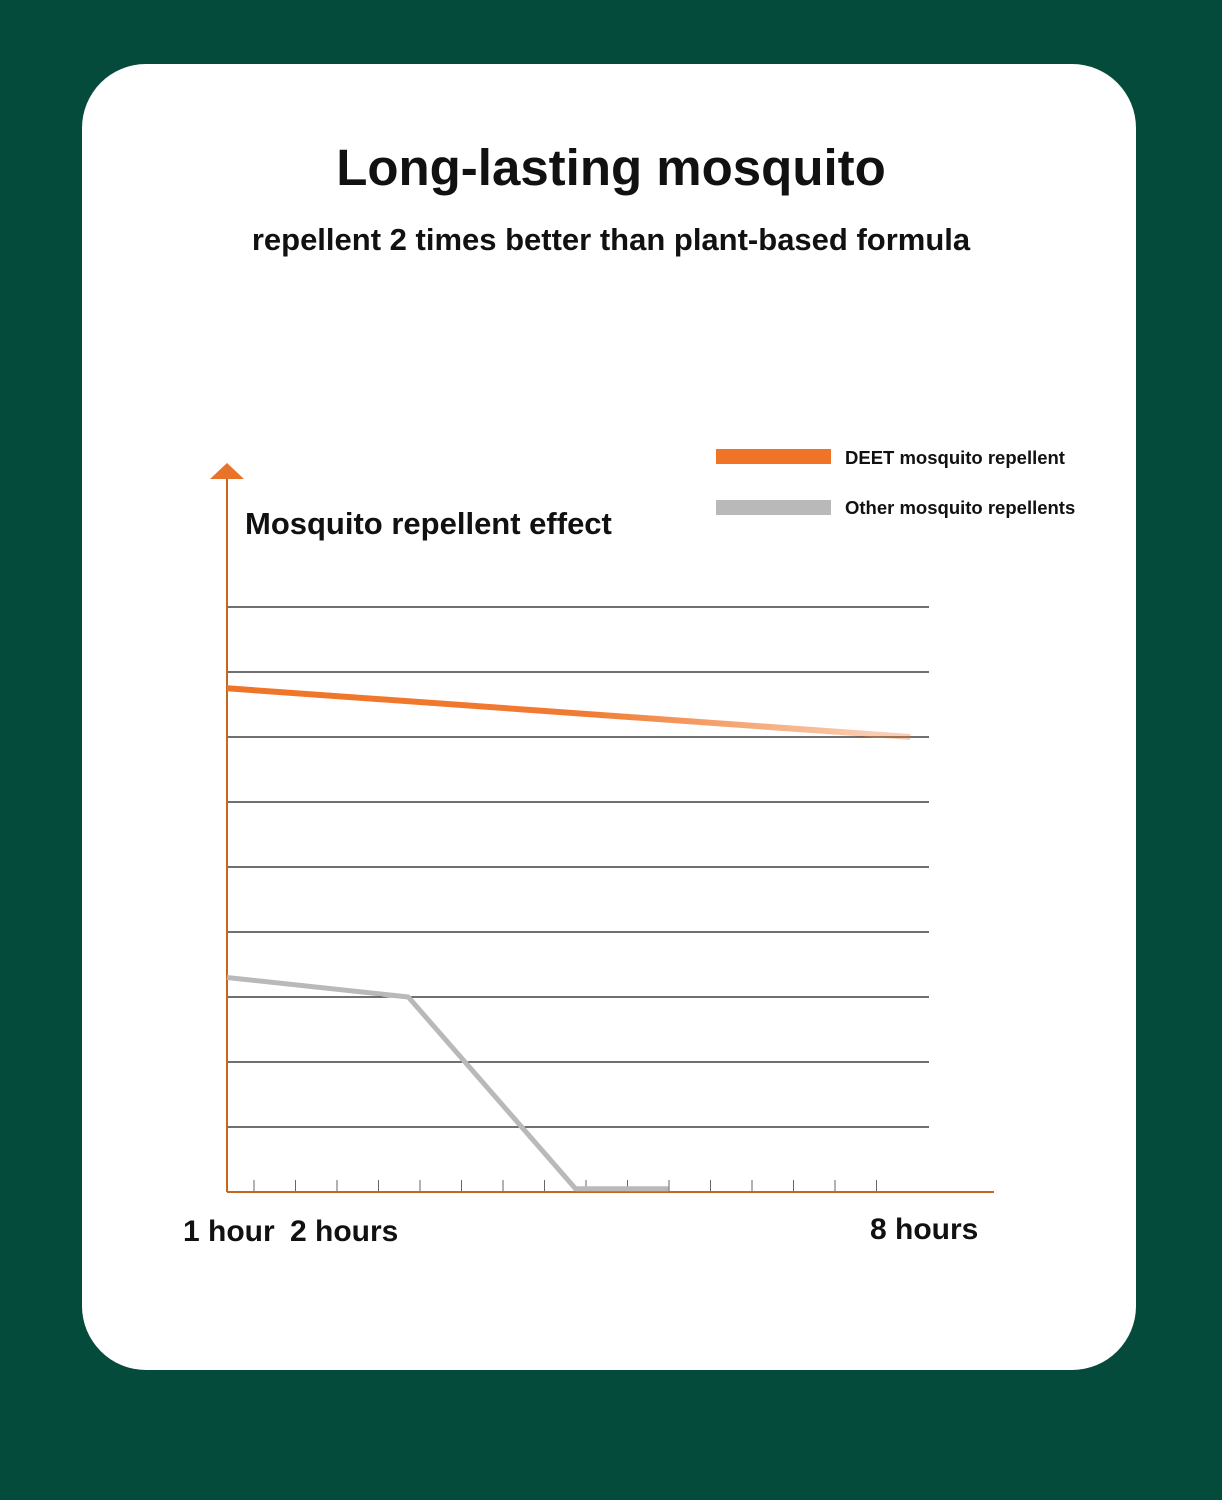 This screenshot has height=1500, width=1222. Describe the element at coordinates (229, 1231) in the screenshot. I see `x-tick-label-1-hour: 1 hour` at that location.